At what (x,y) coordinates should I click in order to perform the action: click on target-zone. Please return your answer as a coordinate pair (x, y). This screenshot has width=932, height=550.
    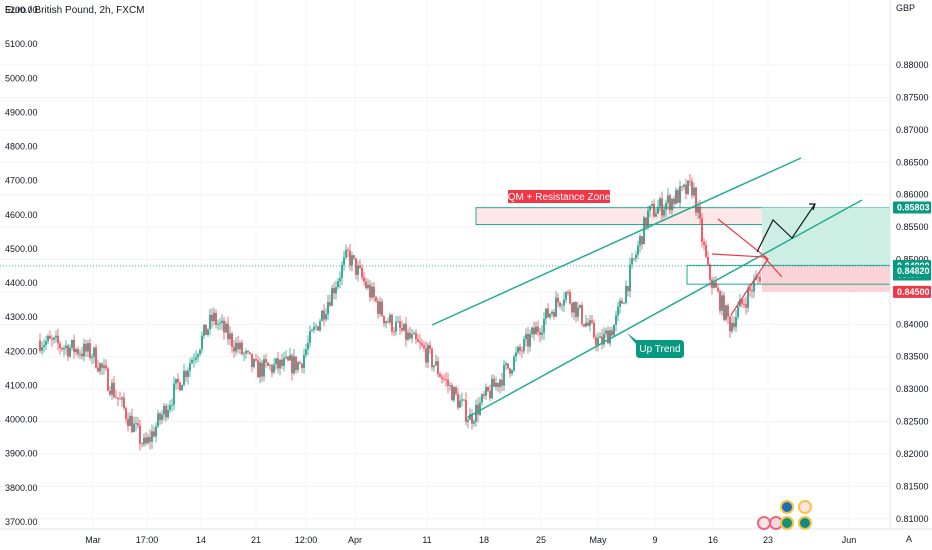
    Looking at the image, I should click on (826, 236).